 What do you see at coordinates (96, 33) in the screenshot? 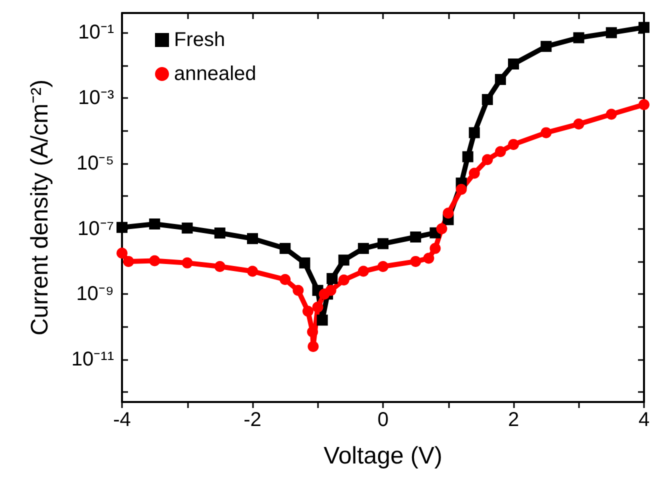
I see `y-tick-label: 10⁻¹` at bounding box center [96, 33].